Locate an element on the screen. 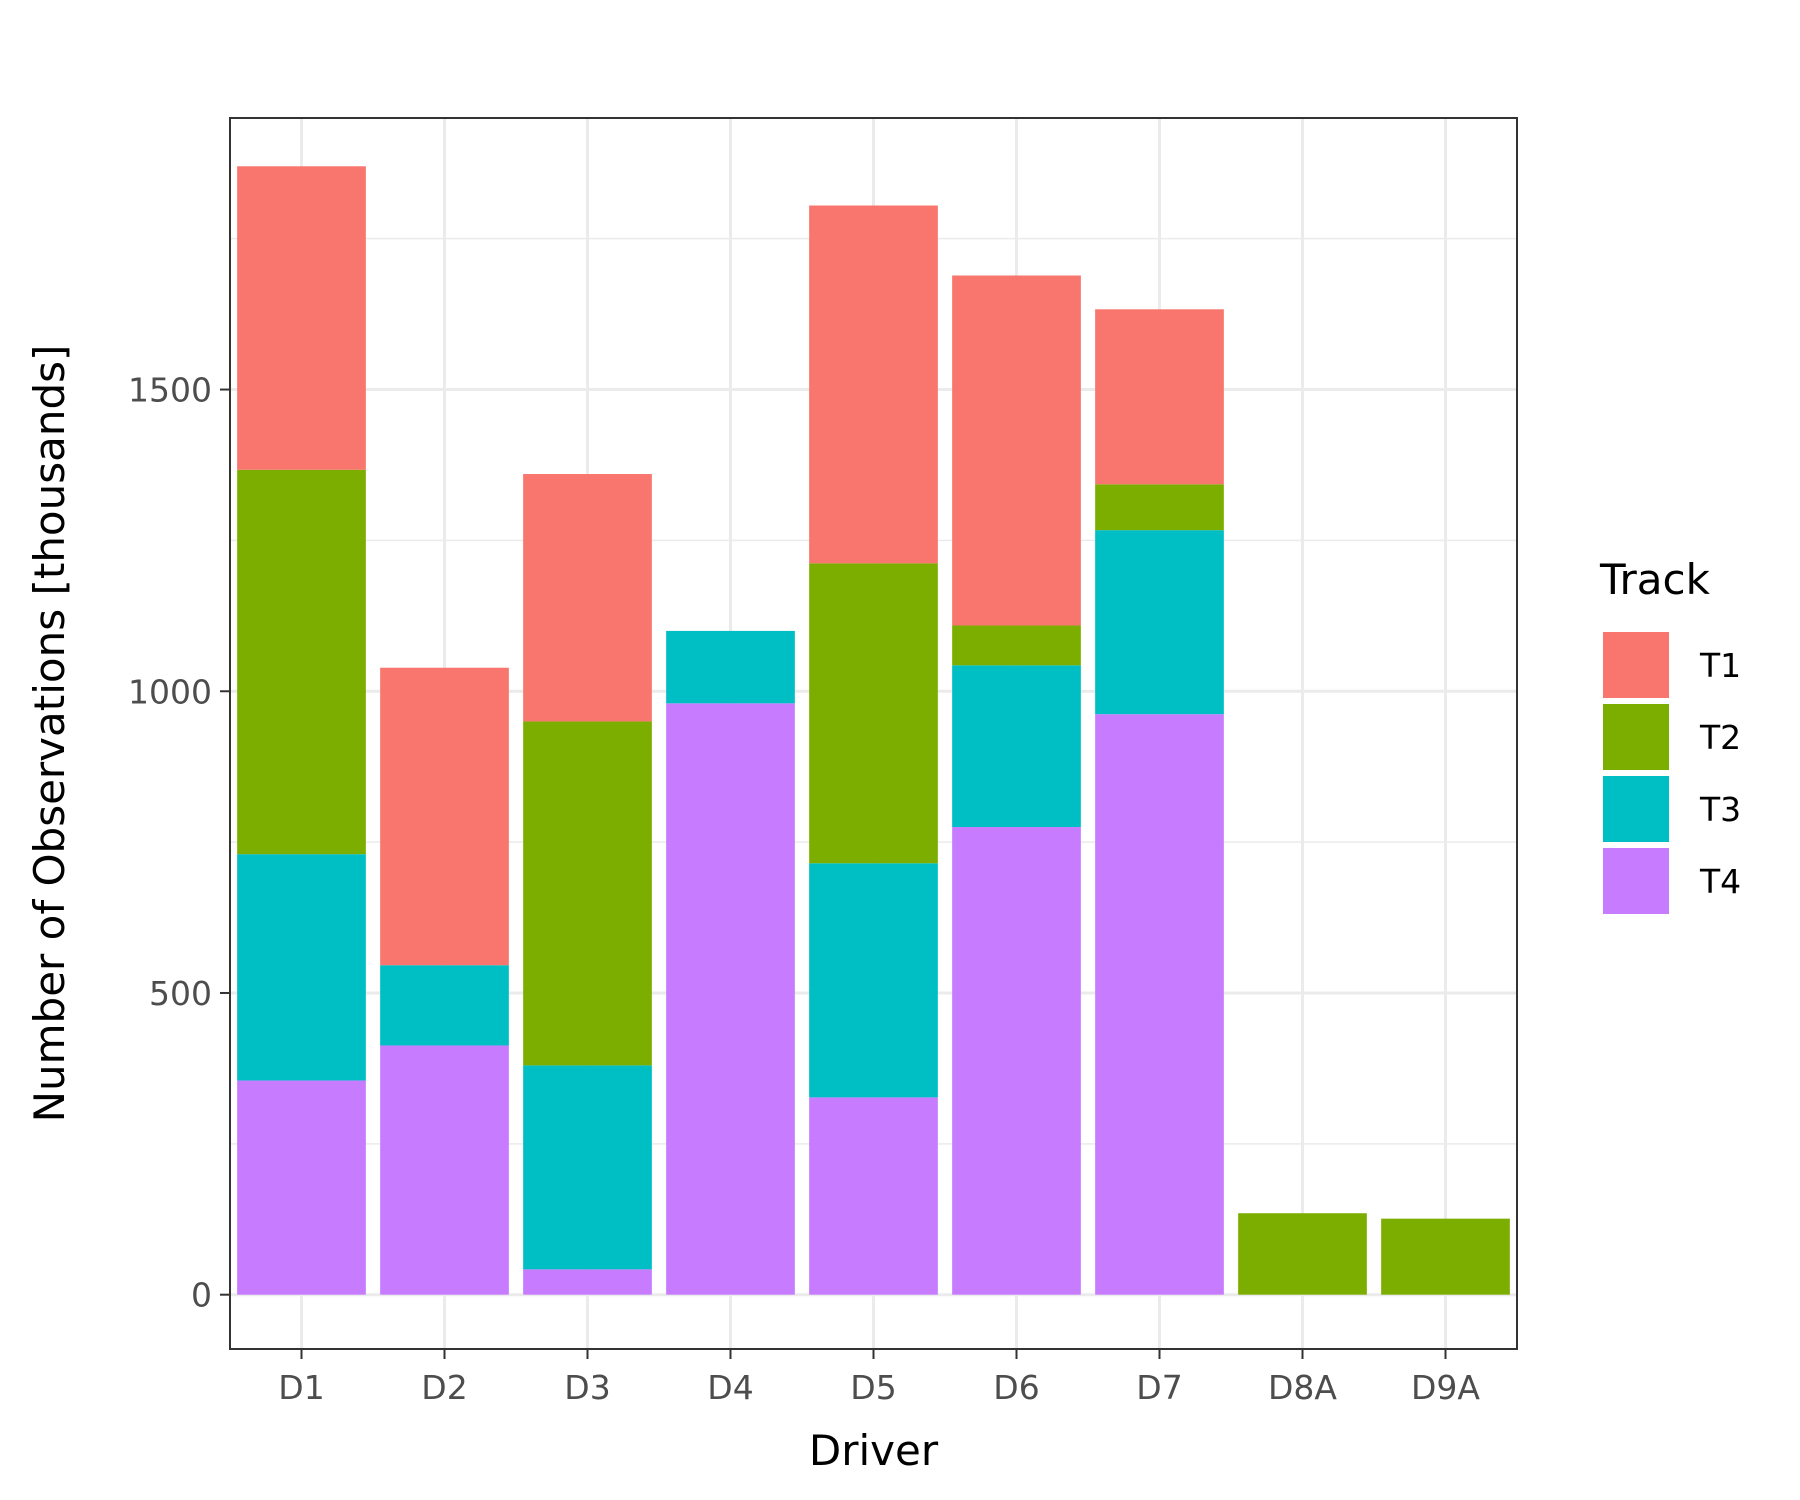 Image resolution: width=1800 pixels, height=1500 pixels. bar-D6-T2 is located at coordinates (1016, 645).